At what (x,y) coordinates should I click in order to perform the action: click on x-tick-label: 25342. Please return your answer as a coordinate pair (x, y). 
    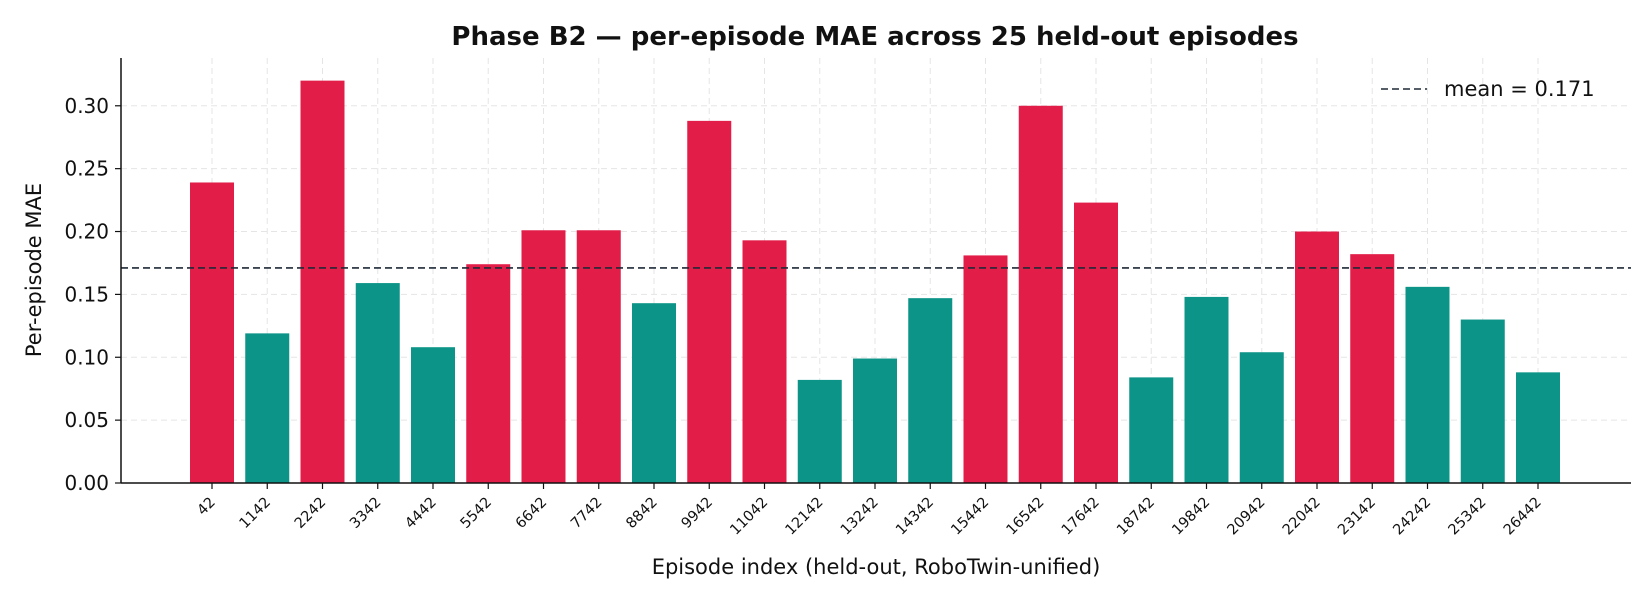
    Looking at the image, I should click on (1468, 517).